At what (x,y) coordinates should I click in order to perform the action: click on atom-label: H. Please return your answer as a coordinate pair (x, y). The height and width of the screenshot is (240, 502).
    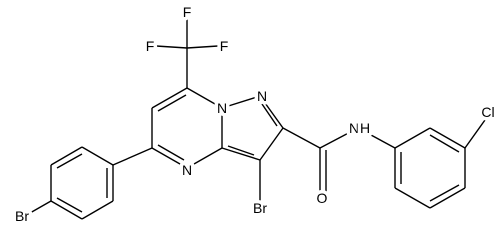
    Looking at the image, I should click on (365, 128).